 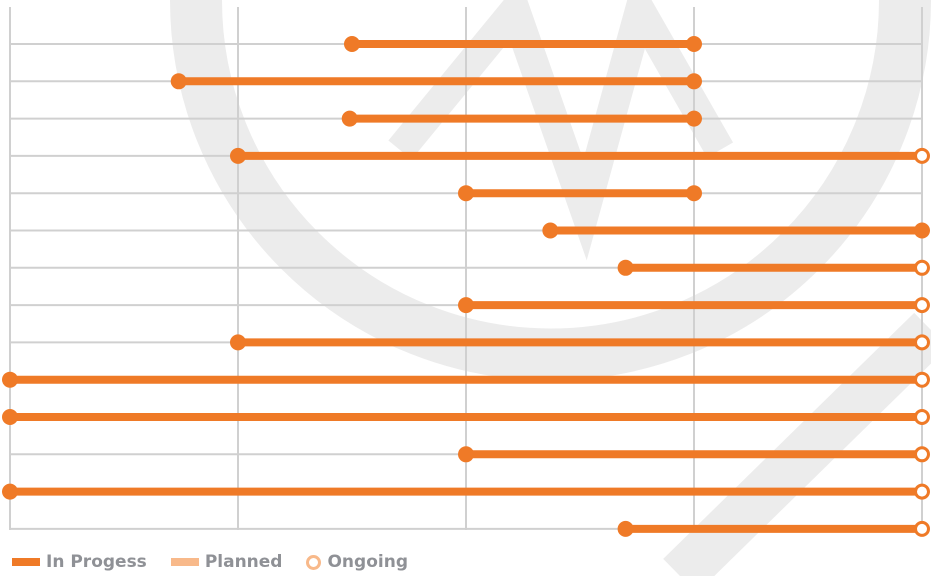 I want to click on legend: In Progess Planned Ongoing, so click(x=210, y=562).